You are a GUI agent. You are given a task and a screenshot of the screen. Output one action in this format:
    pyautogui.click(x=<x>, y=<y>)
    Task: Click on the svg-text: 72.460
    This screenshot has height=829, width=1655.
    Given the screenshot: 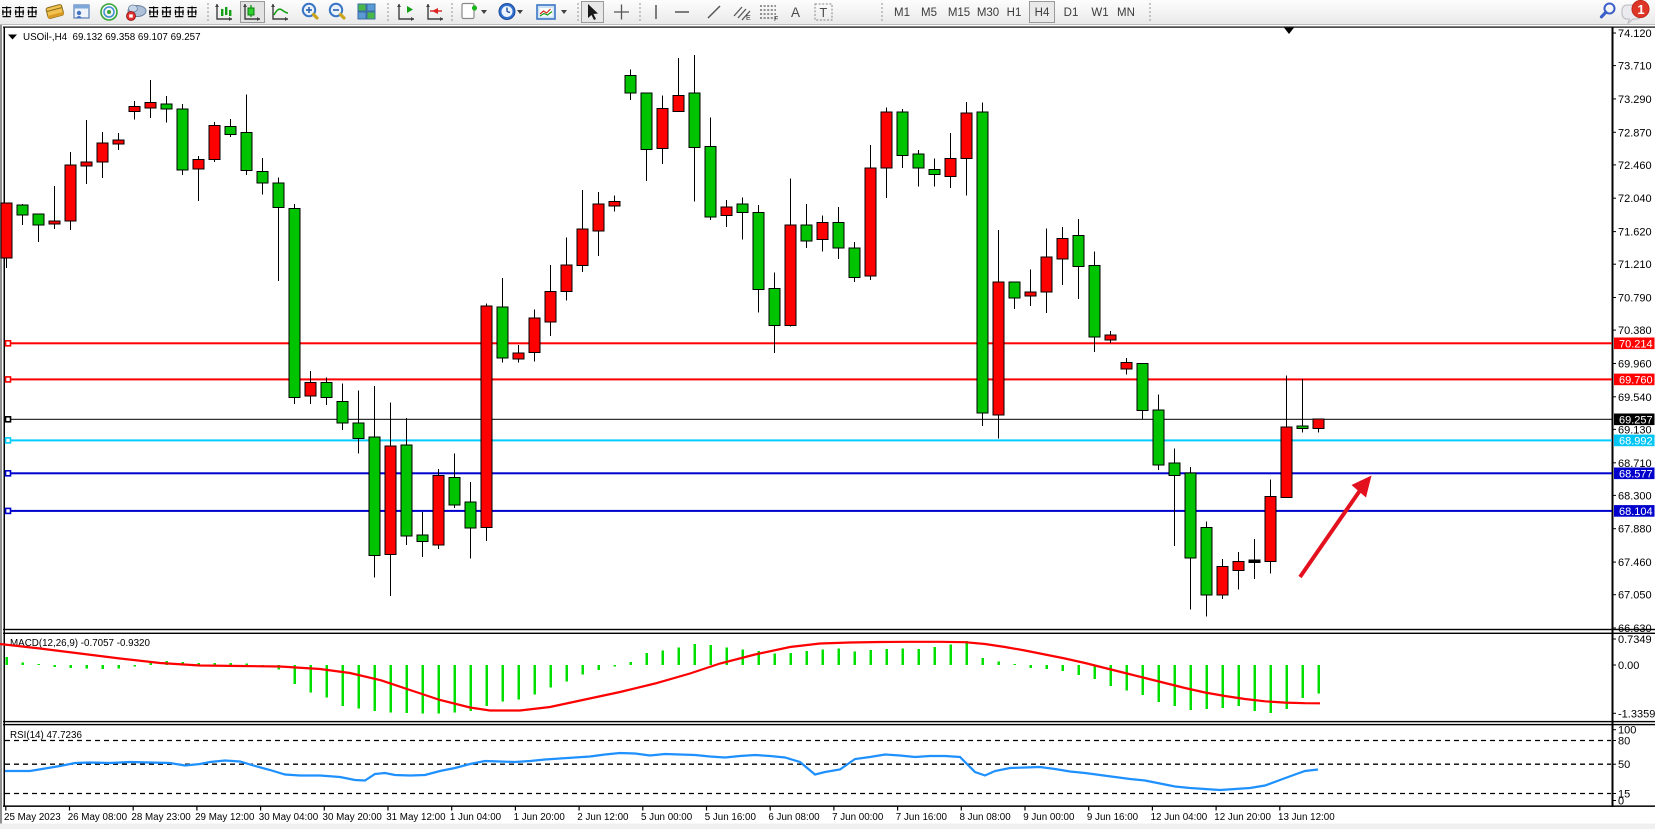 What is the action you would take?
    pyautogui.click(x=1635, y=166)
    